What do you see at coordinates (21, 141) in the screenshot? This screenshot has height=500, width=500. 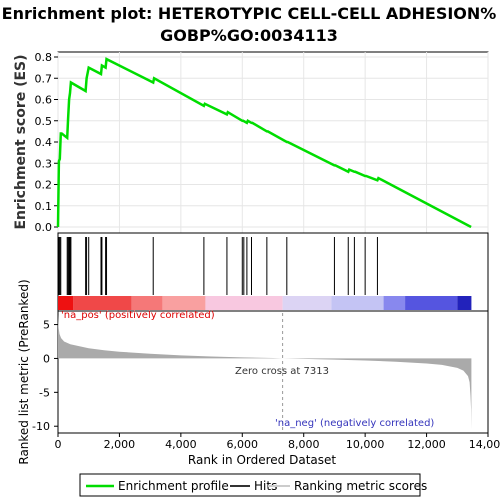 I see `es-y-axis-label: Enrichment score (ES)` at bounding box center [21, 141].